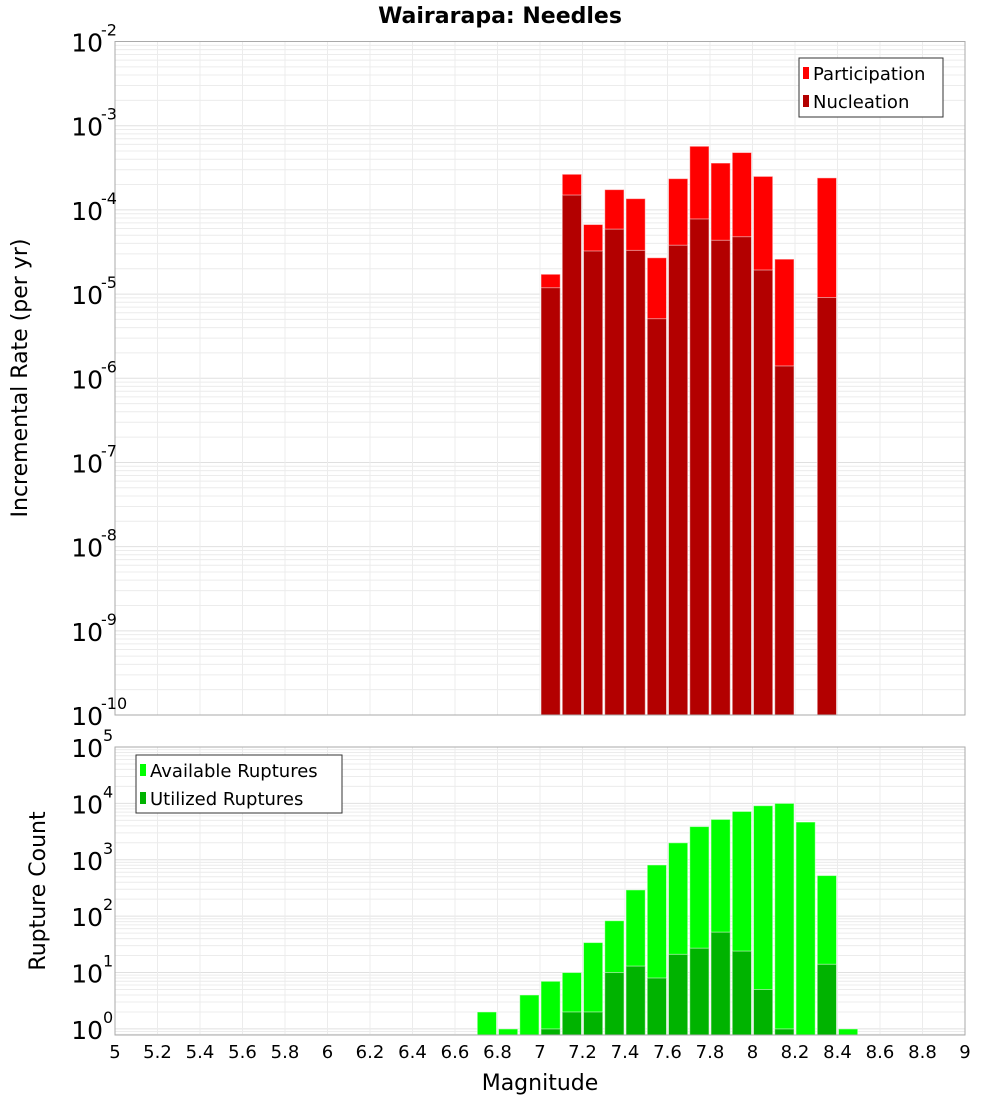 The image size is (1000, 1100). Describe the element at coordinates (625, 1052) in the screenshot. I see `x-tick-label: 7.4` at that location.